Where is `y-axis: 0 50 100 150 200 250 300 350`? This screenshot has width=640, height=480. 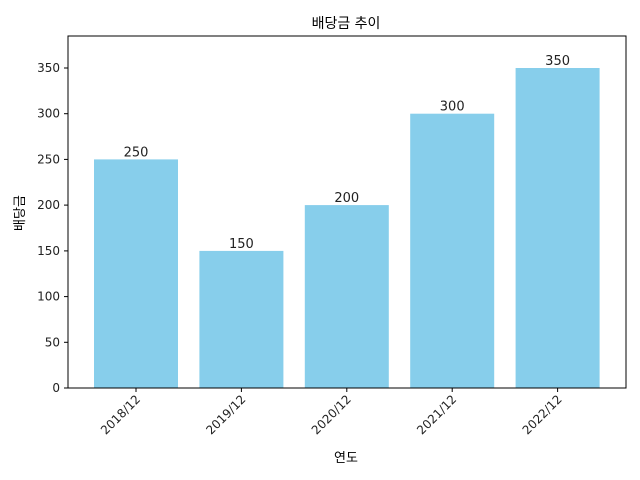
y-axis: 0 50 100 150 200 250 300 350 is located at coordinates (52, 228).